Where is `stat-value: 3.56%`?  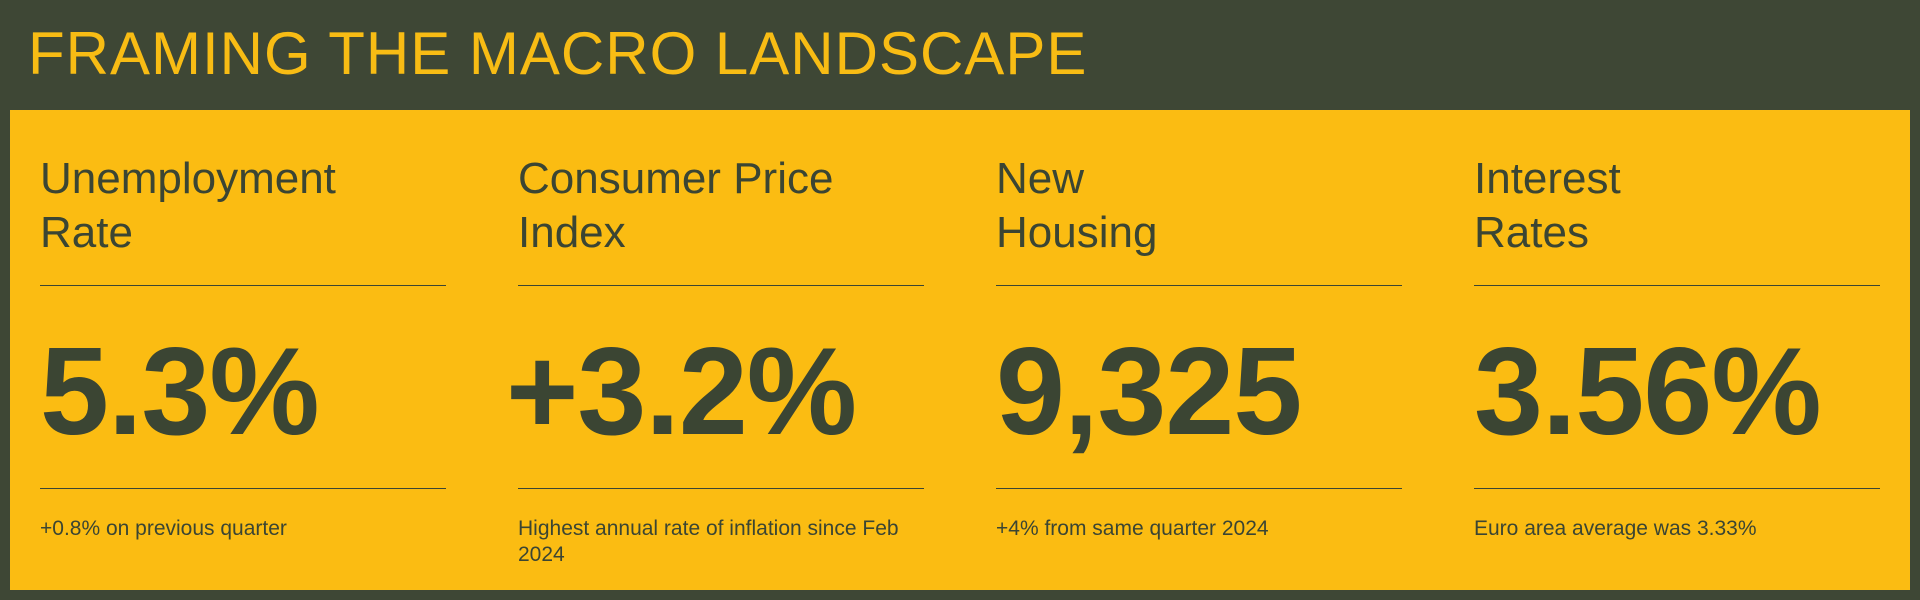
stat-value: 3.56% is located at coordinates (1648, 392).